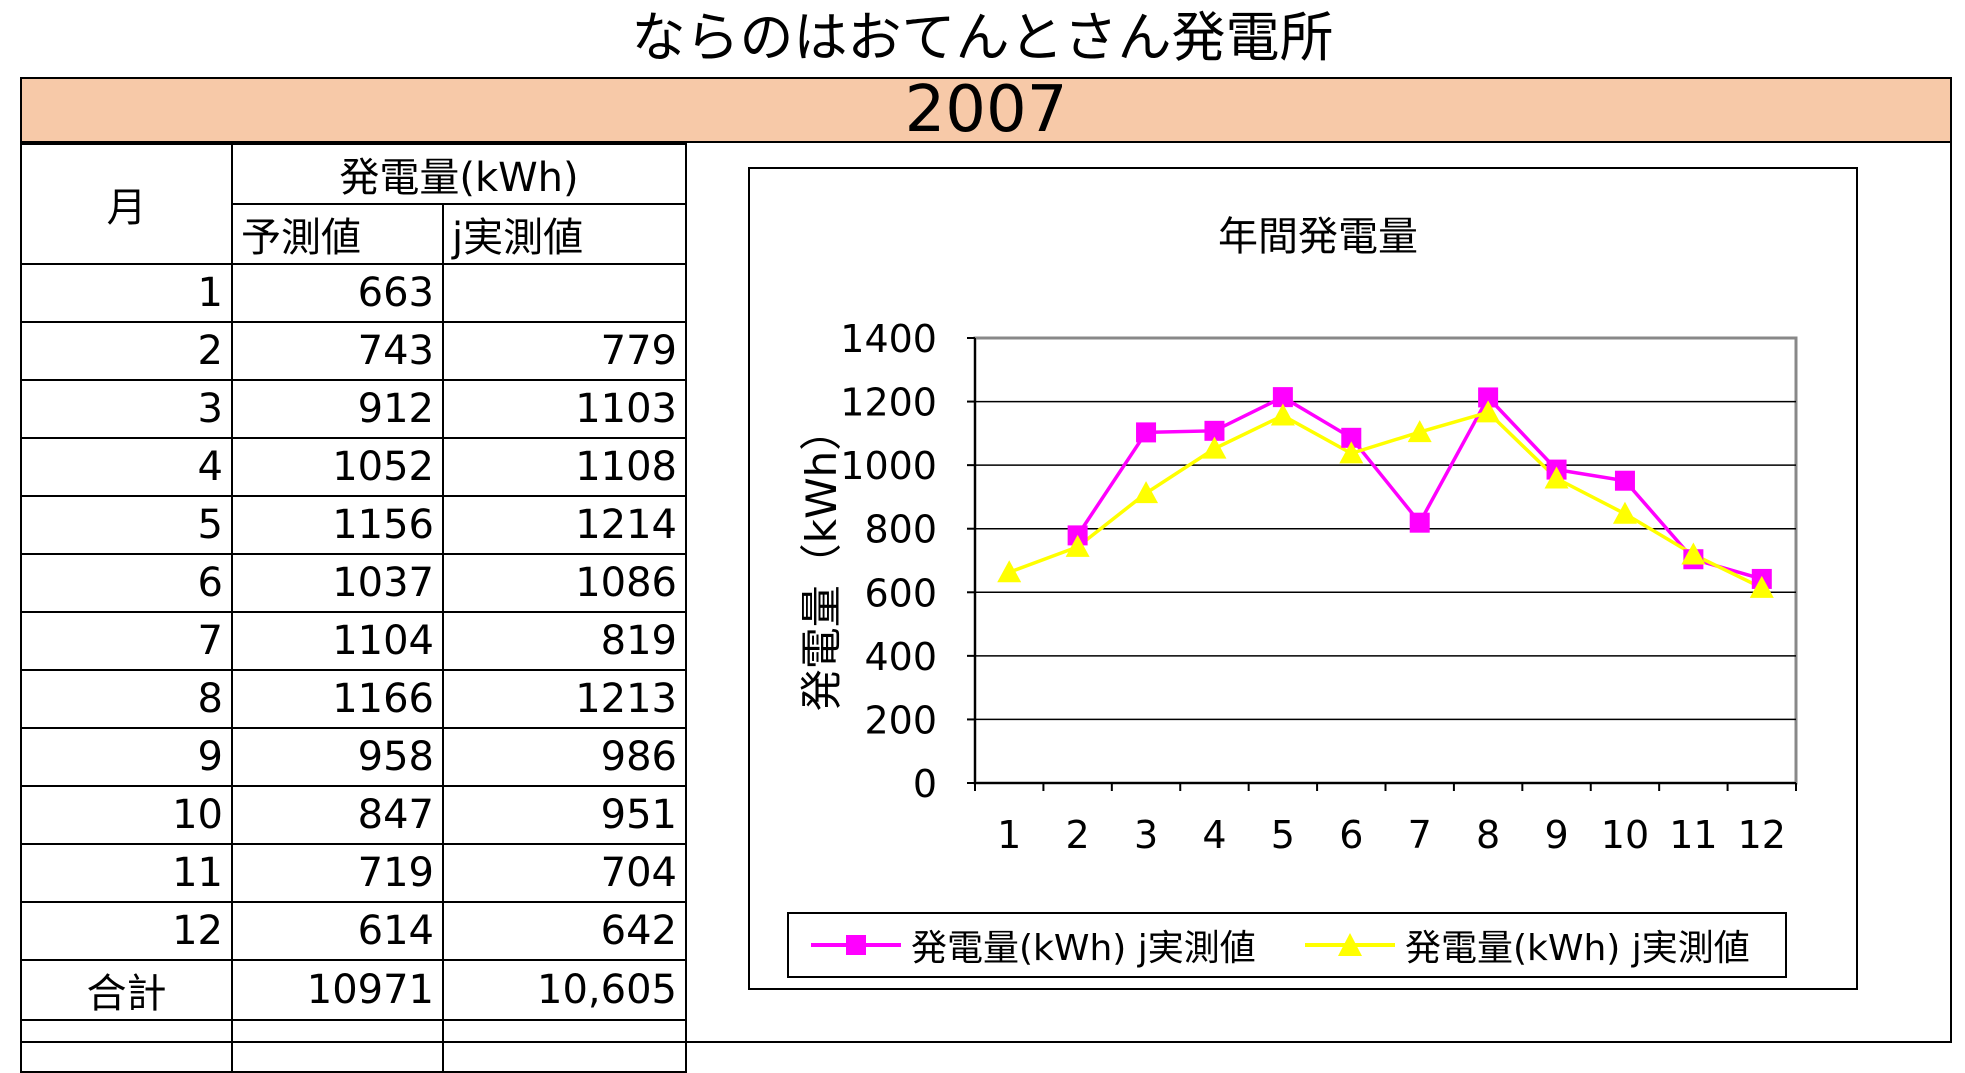 The image size is (1965, 1073). Describe the element at coordinates (564, 641) in the screenshot. I see `actual-cell: 819` at that location.